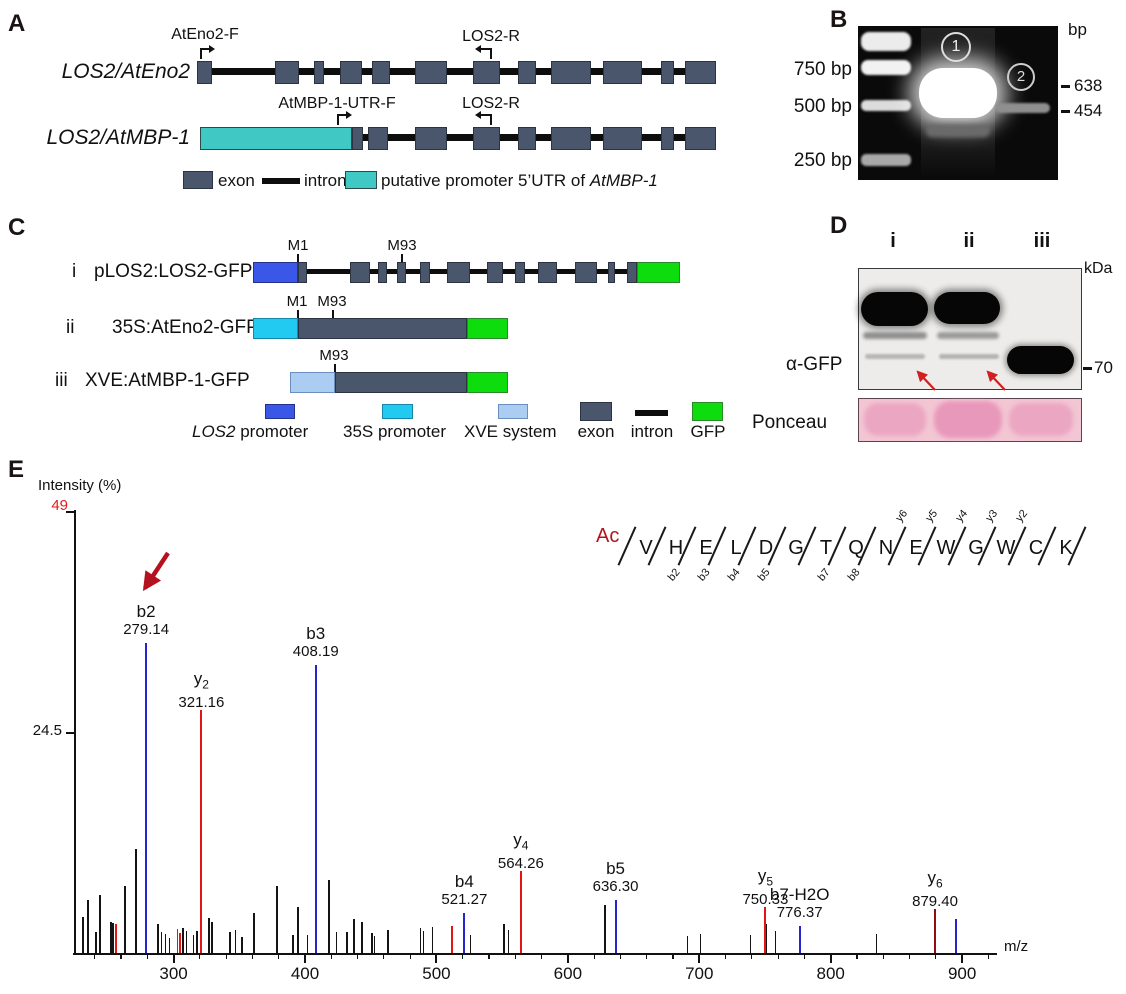 The width and height of the screenshot is (1126, 994). Describe the element at coordinates (1103, 367) in the screenshot. I see `marker-label-70: 70` at that location.